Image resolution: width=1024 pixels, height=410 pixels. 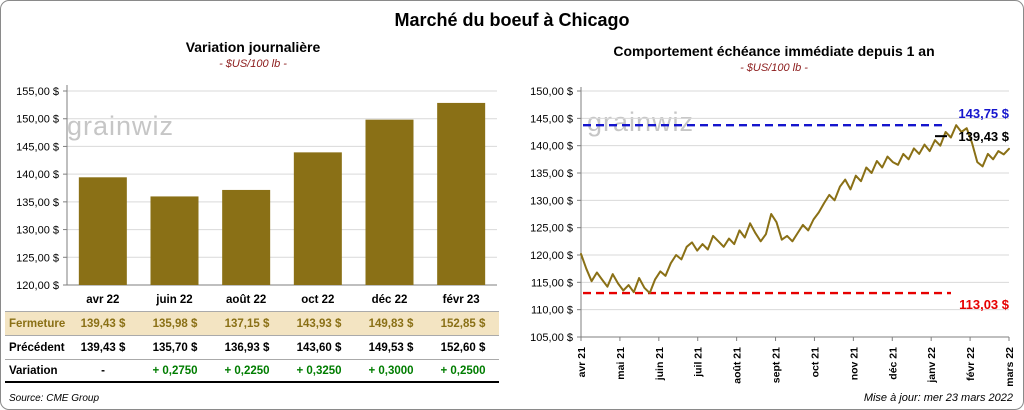 What do you see at coordinates (102, 231) in the screenshot?
I see `bar-avr 22` at bounding box center [102, 231].